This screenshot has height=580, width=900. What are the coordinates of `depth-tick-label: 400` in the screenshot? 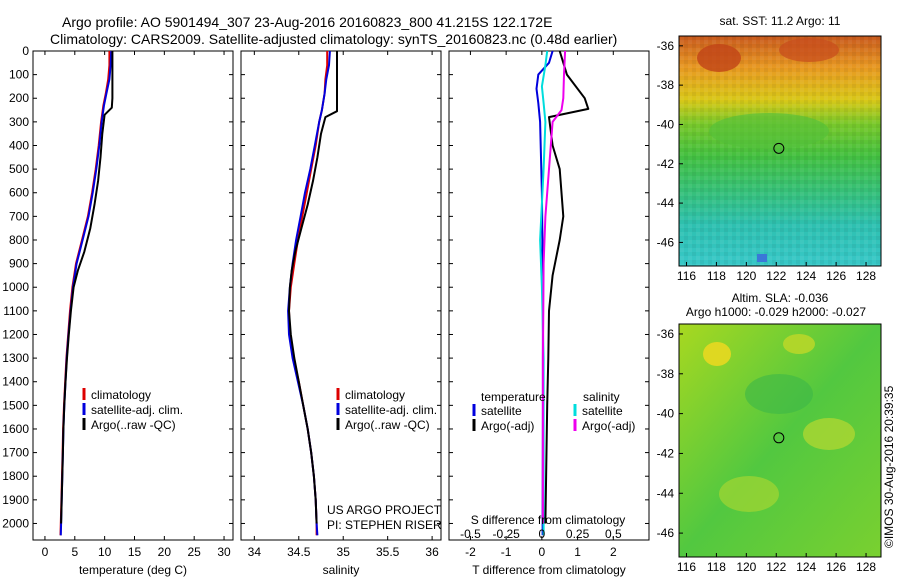 It's located at (19, 145).